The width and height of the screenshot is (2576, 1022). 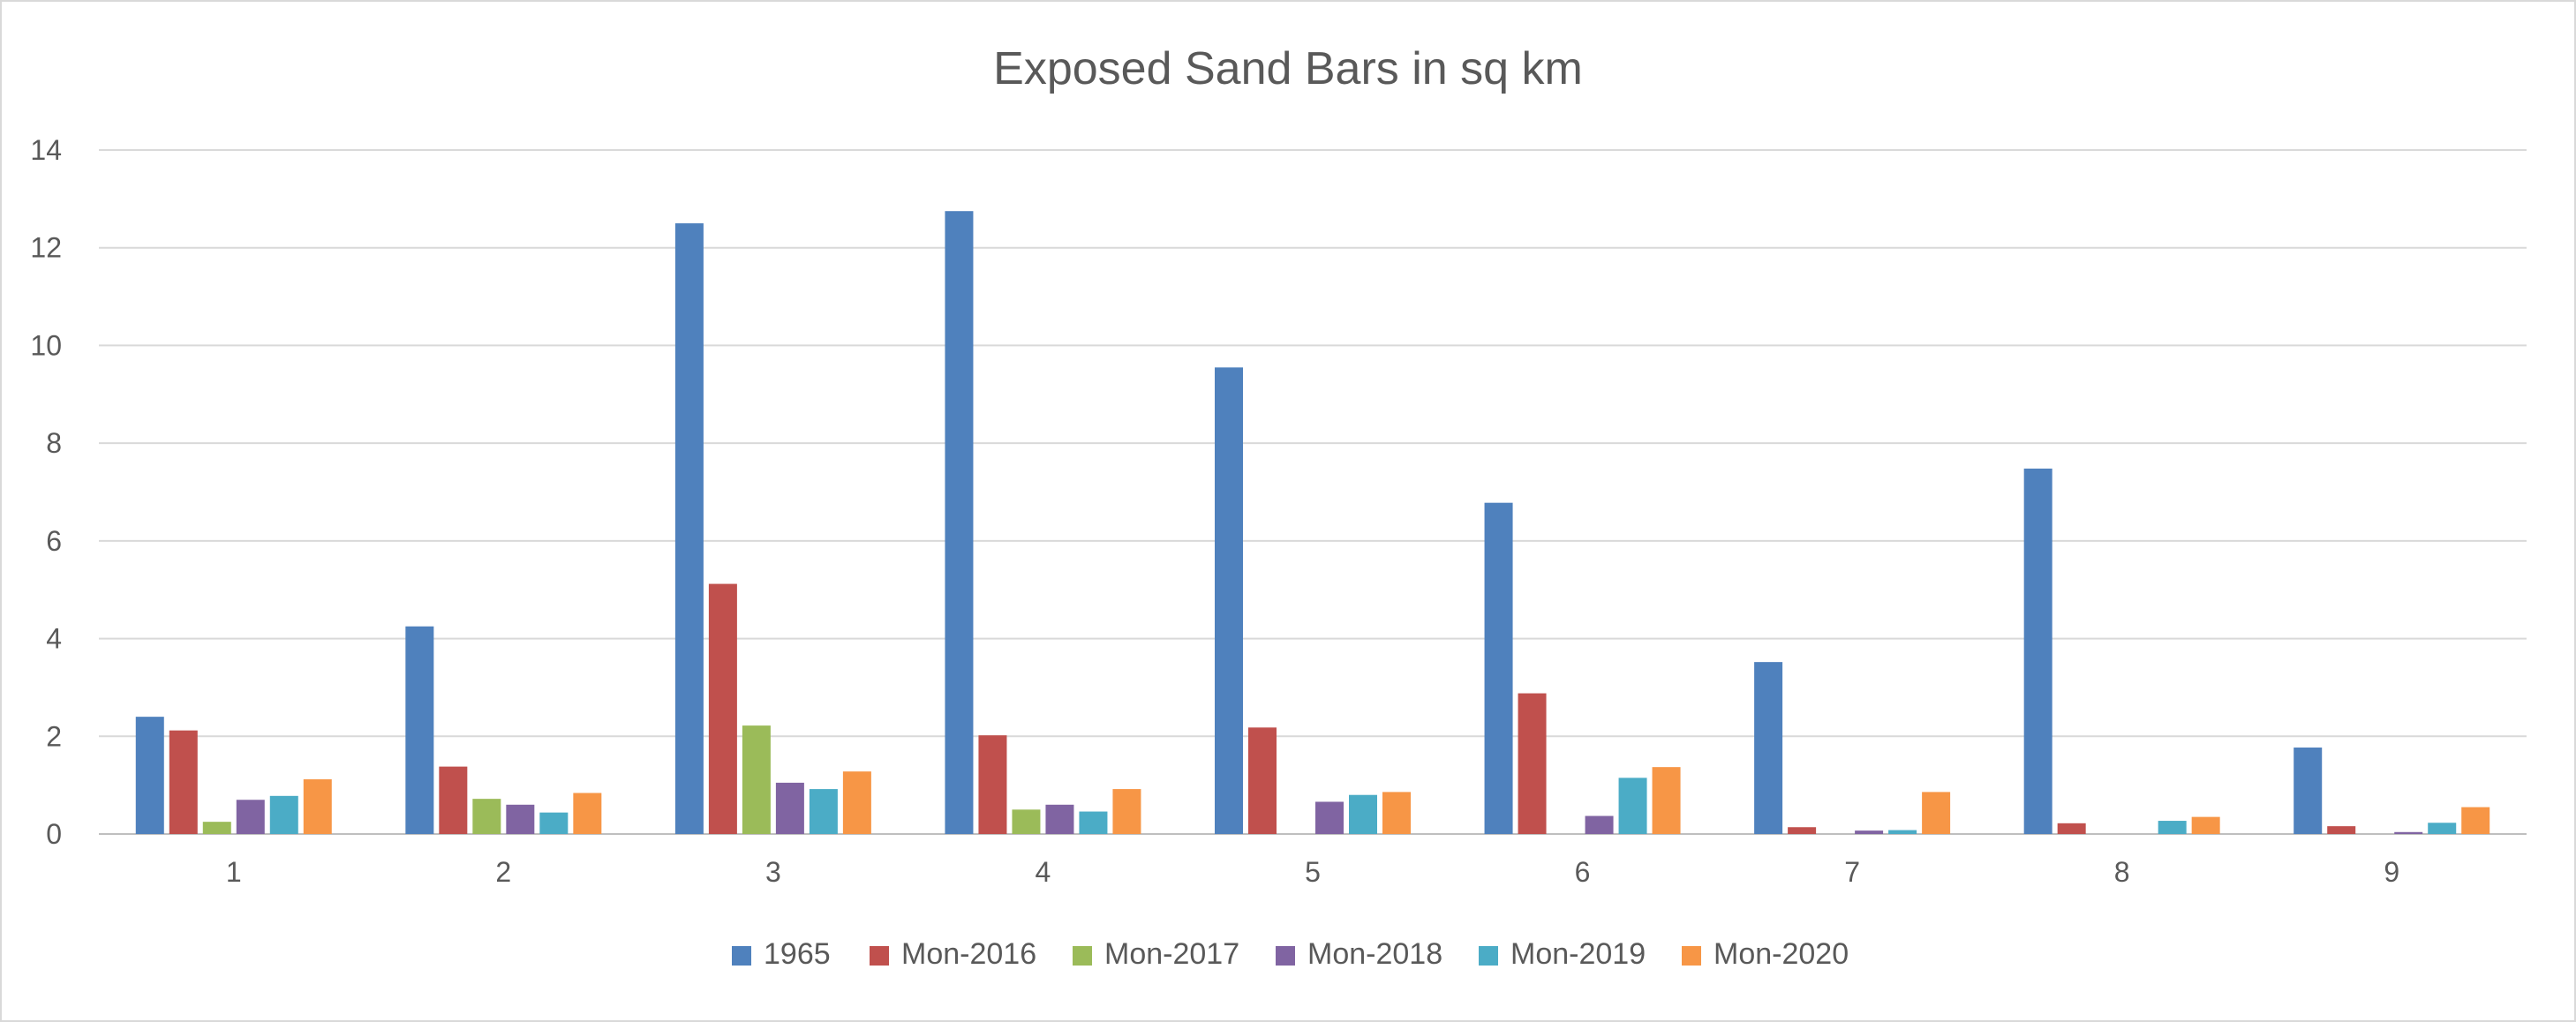 What do you see at coordinates (1782, 954) in the screenshot?
I see `legend-label: Mon-2020` at bounding box center [1782, 954].